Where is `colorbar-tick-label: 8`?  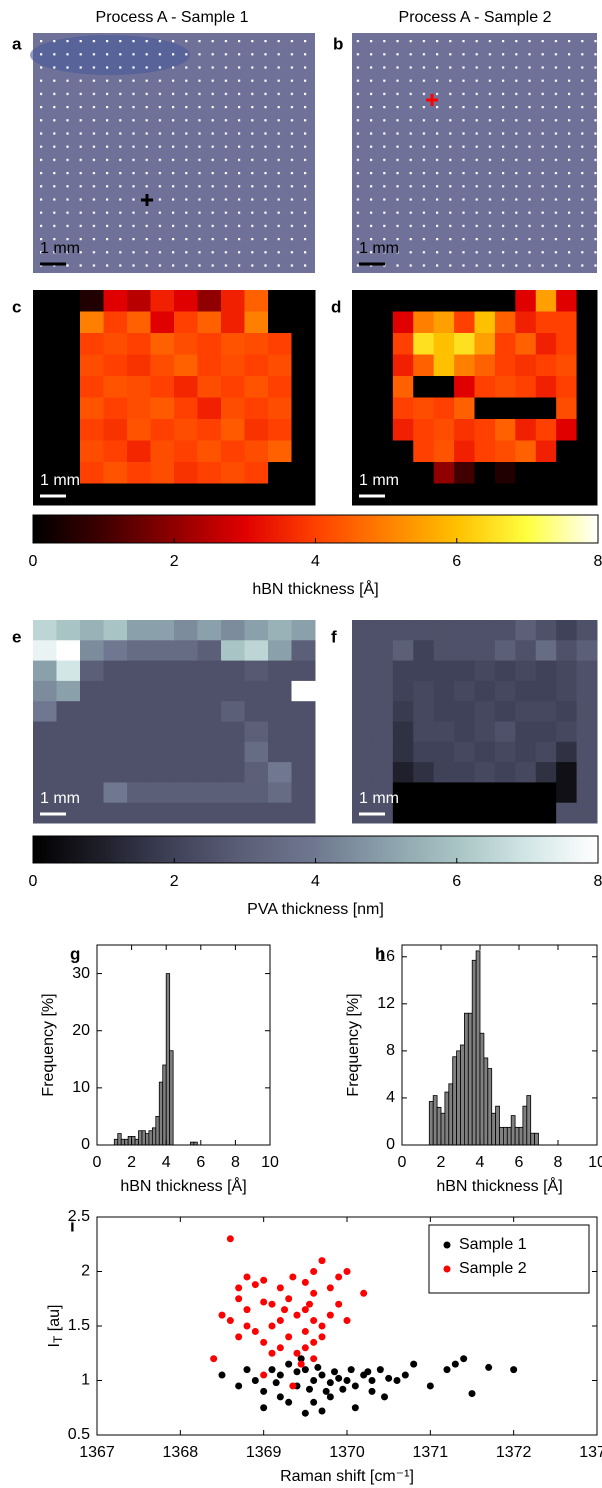 colorbar-tick-label: 8 is located at coordinates (598, 881).